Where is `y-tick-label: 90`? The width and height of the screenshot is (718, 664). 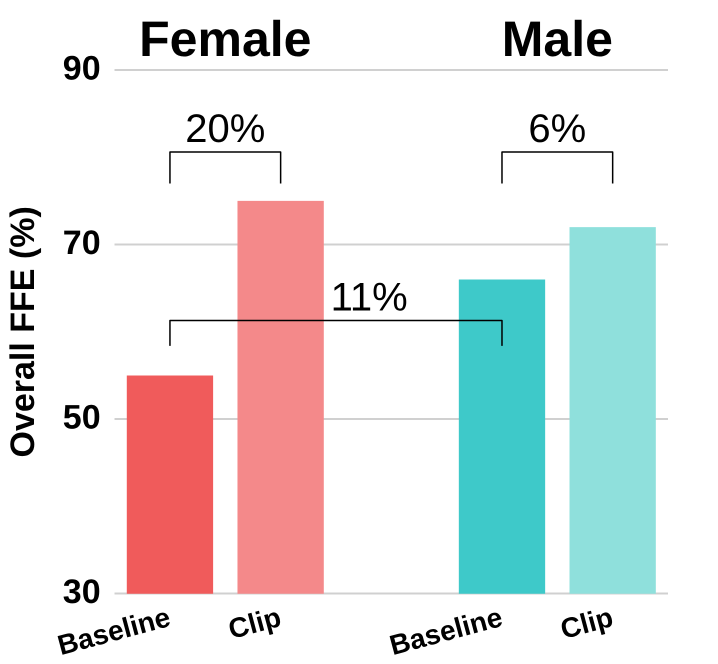 y-tick-label: 90 is located at coordinates (81, 68).